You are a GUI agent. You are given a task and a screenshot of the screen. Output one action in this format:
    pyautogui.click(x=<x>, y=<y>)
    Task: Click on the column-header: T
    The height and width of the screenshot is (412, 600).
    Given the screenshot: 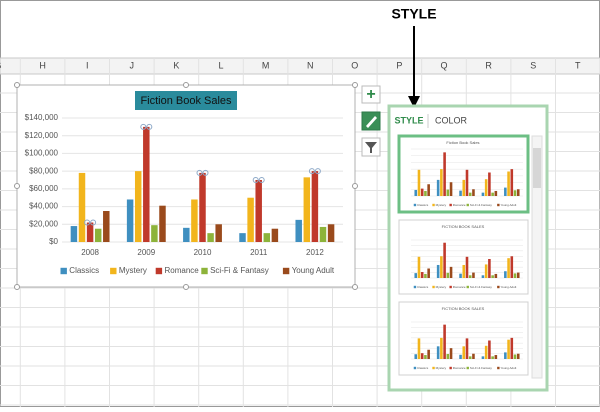 What is the action you would take?
    pyautogui.click(x=578, y=65)
    